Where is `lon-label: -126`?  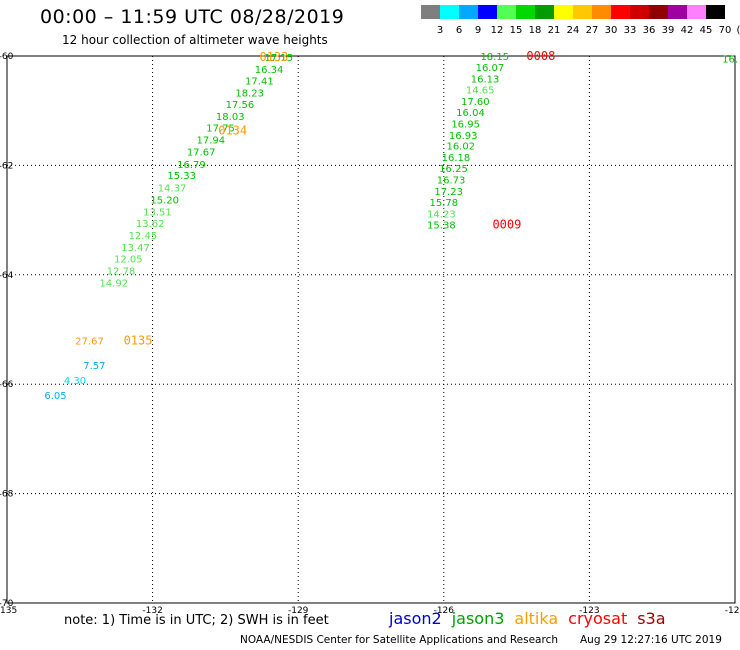
lon-label: -126 is located at coordinates (444, 611).